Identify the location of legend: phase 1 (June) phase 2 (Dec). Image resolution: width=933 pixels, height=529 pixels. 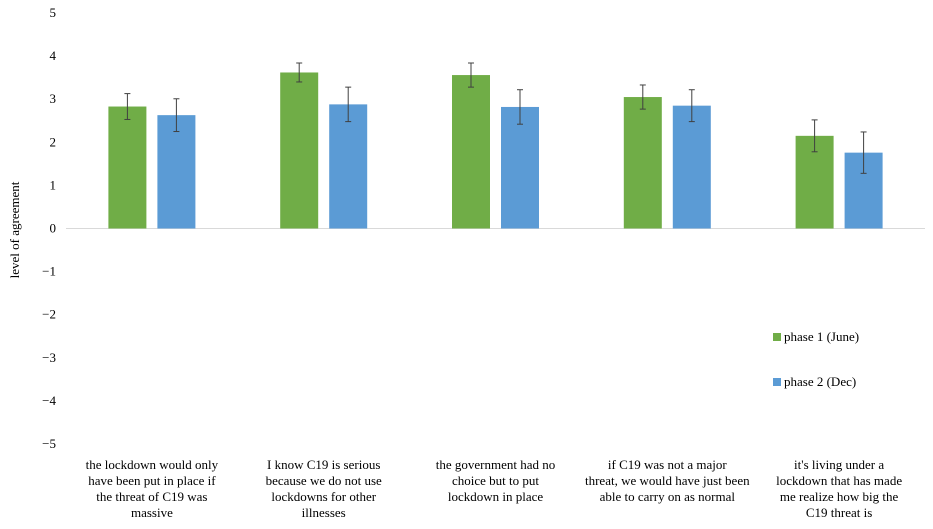
(816, 359).